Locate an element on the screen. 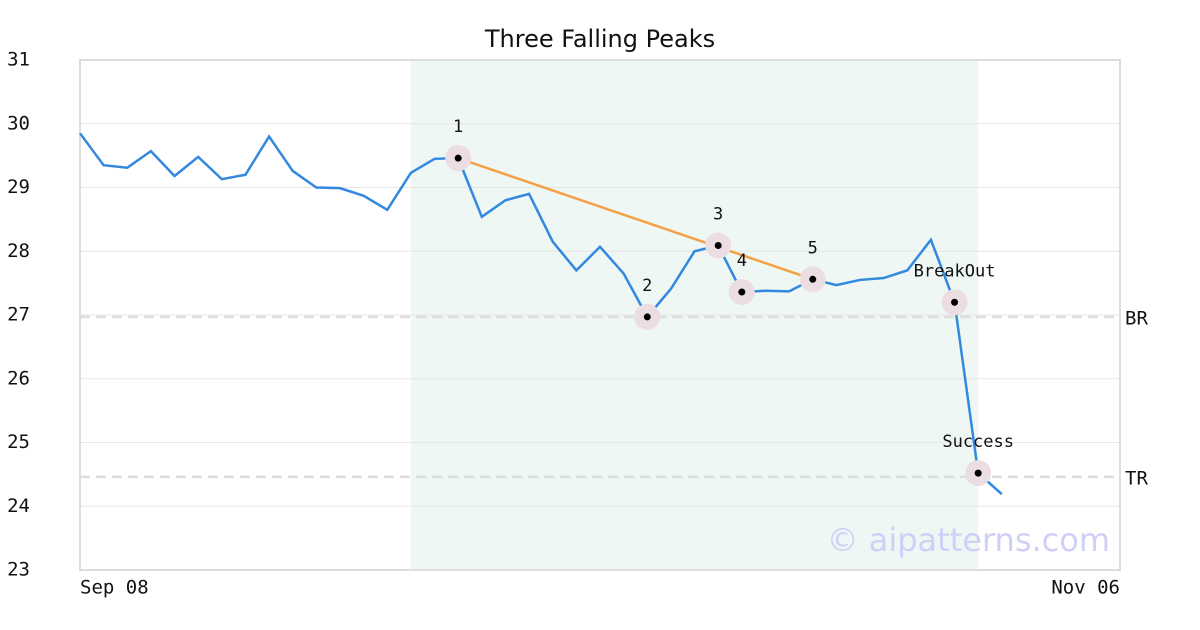 The image size is (1200, 630). reference-label: TR is located at coordinates (1136, 478).